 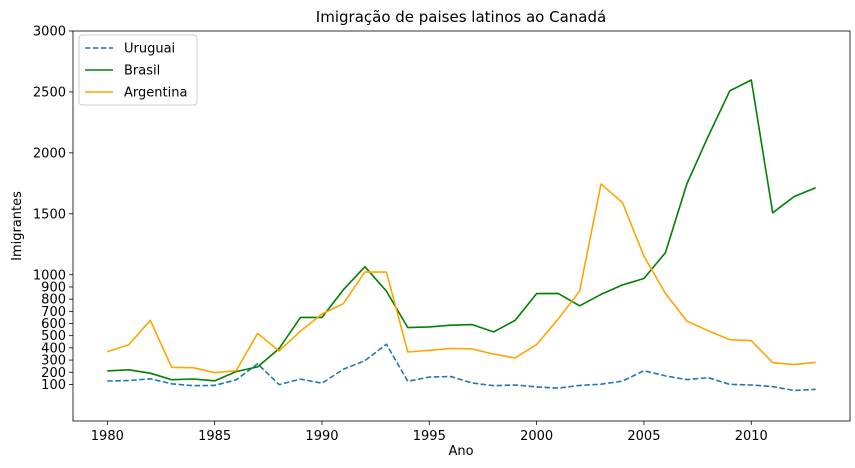 I want to click on x-axis: 1980 1985 1990 1995 2000 2005 2010, so click(x=429, y=432).